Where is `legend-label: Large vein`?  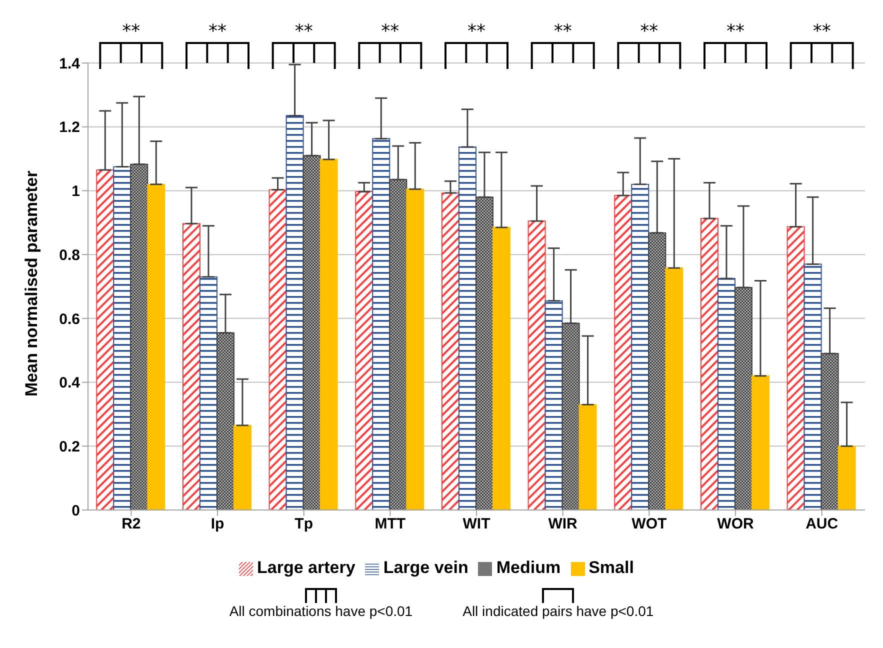 legend-label: Large vein is located at coordinates (425, 567).